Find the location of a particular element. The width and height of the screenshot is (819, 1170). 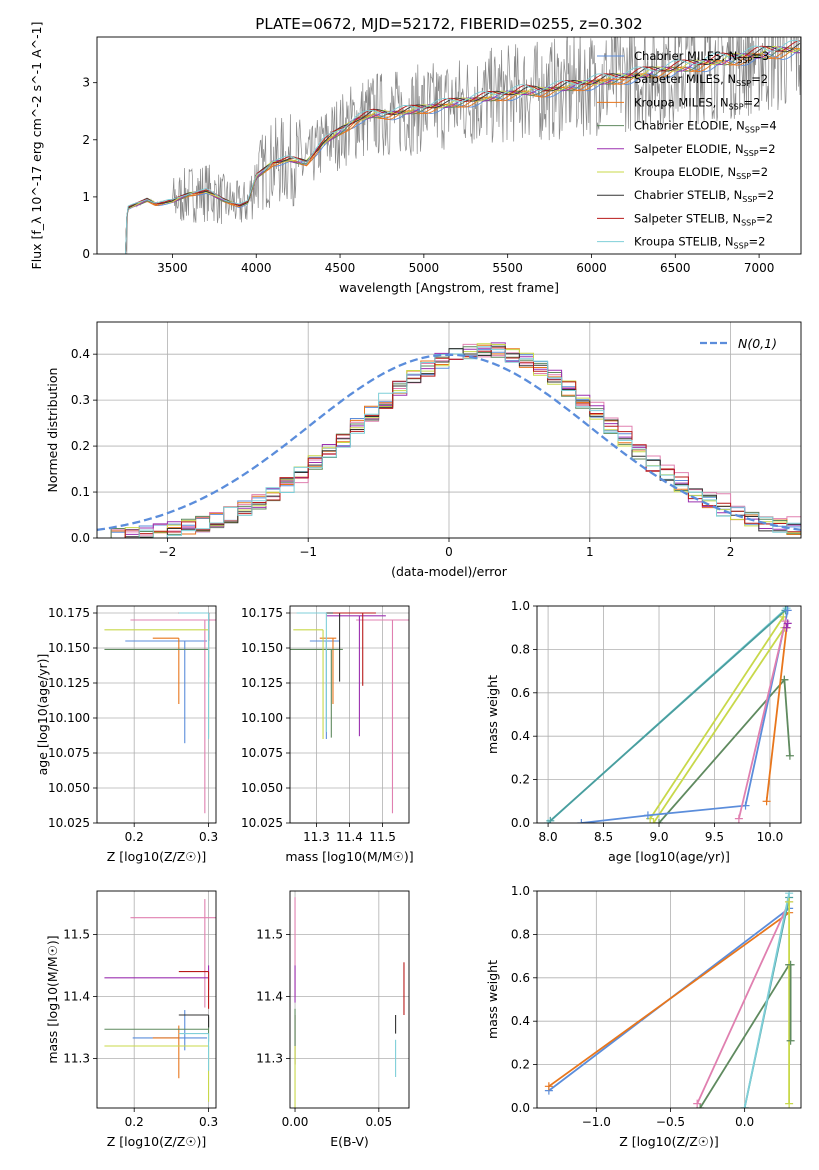

legend-label: Kroupa ELODIE, NSSP=2 is located at coordinates (701, 173).